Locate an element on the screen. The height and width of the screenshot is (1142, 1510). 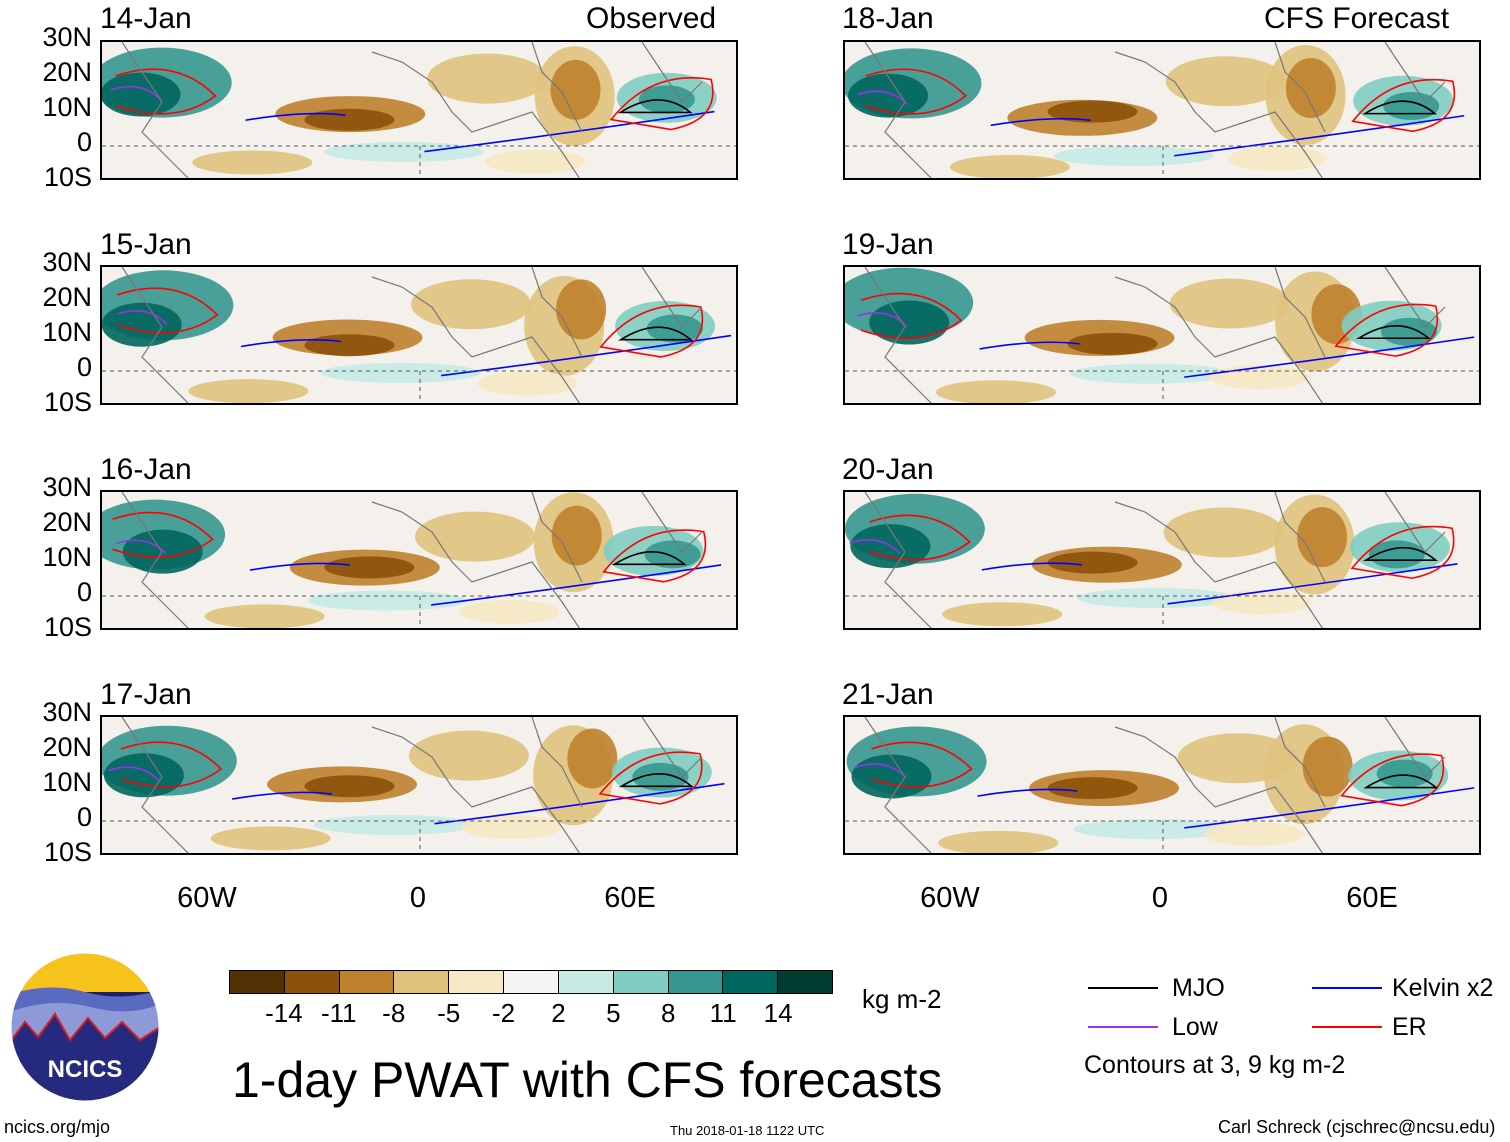
observed-label: Observed is located at coordinates (651, 18).